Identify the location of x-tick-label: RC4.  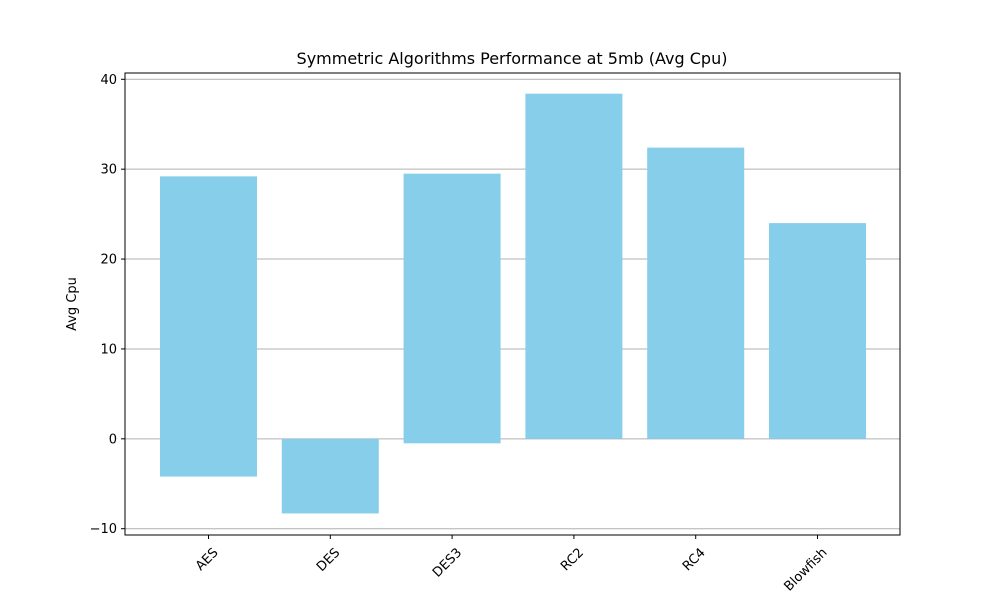
(694, 559).